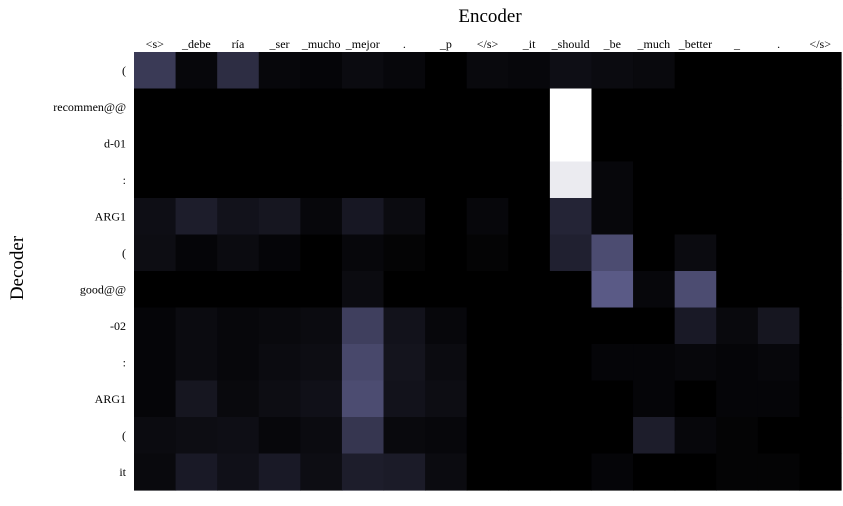 The width and height of the screenshot is (843, 506). What do you see at coordinates (445, 44) in the screenshot?
I see `x-tick-label: _p` at bounding box center [445, 44].